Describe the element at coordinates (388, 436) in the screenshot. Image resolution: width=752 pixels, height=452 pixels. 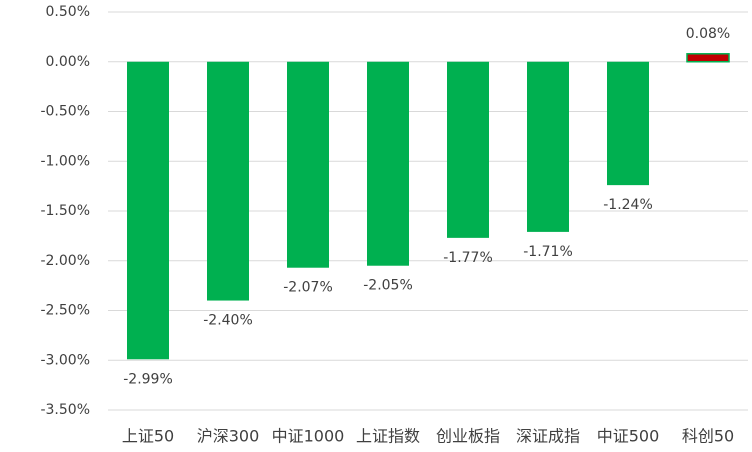
I see `x-tick-label: 上证指数` at that location.